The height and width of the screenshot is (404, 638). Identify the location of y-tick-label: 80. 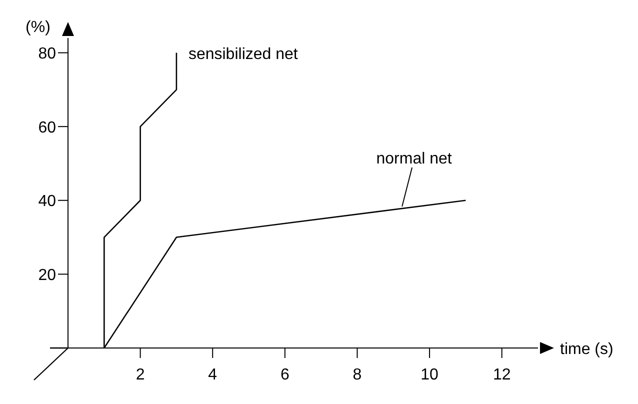
(47, 53).